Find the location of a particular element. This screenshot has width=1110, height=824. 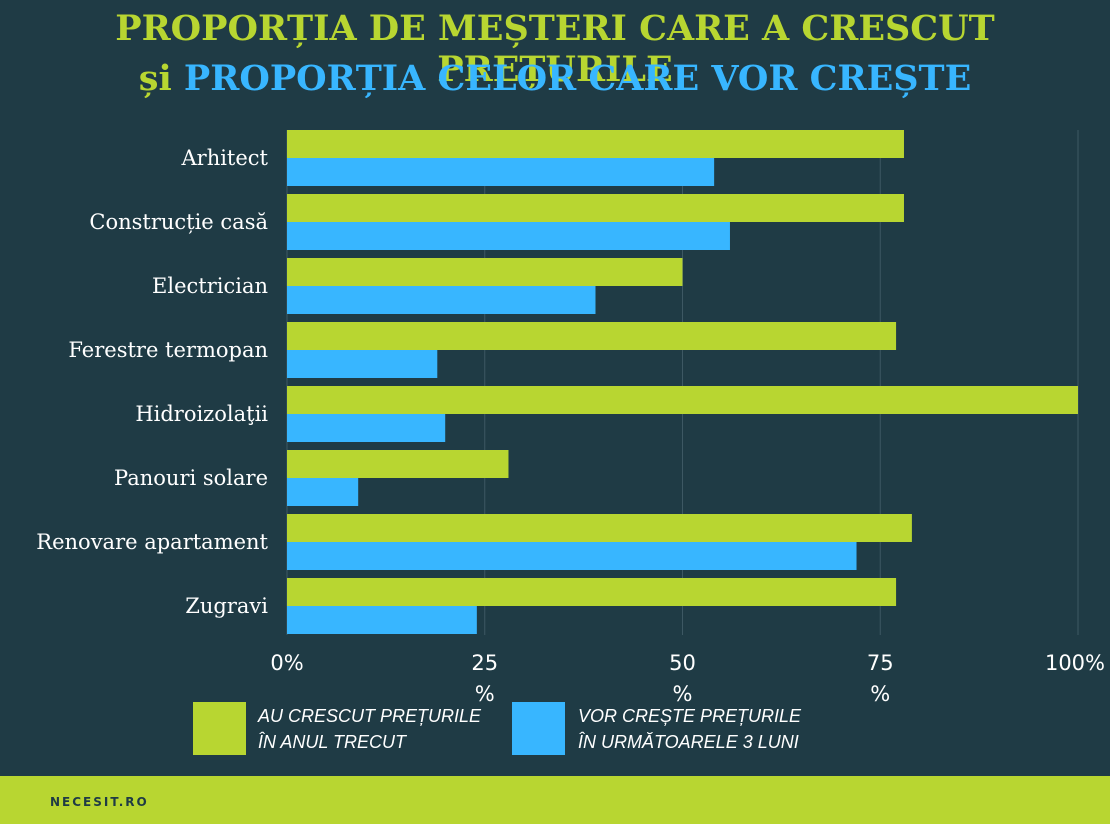

category-label: Construcție casă is located at coordinates (178, 222).